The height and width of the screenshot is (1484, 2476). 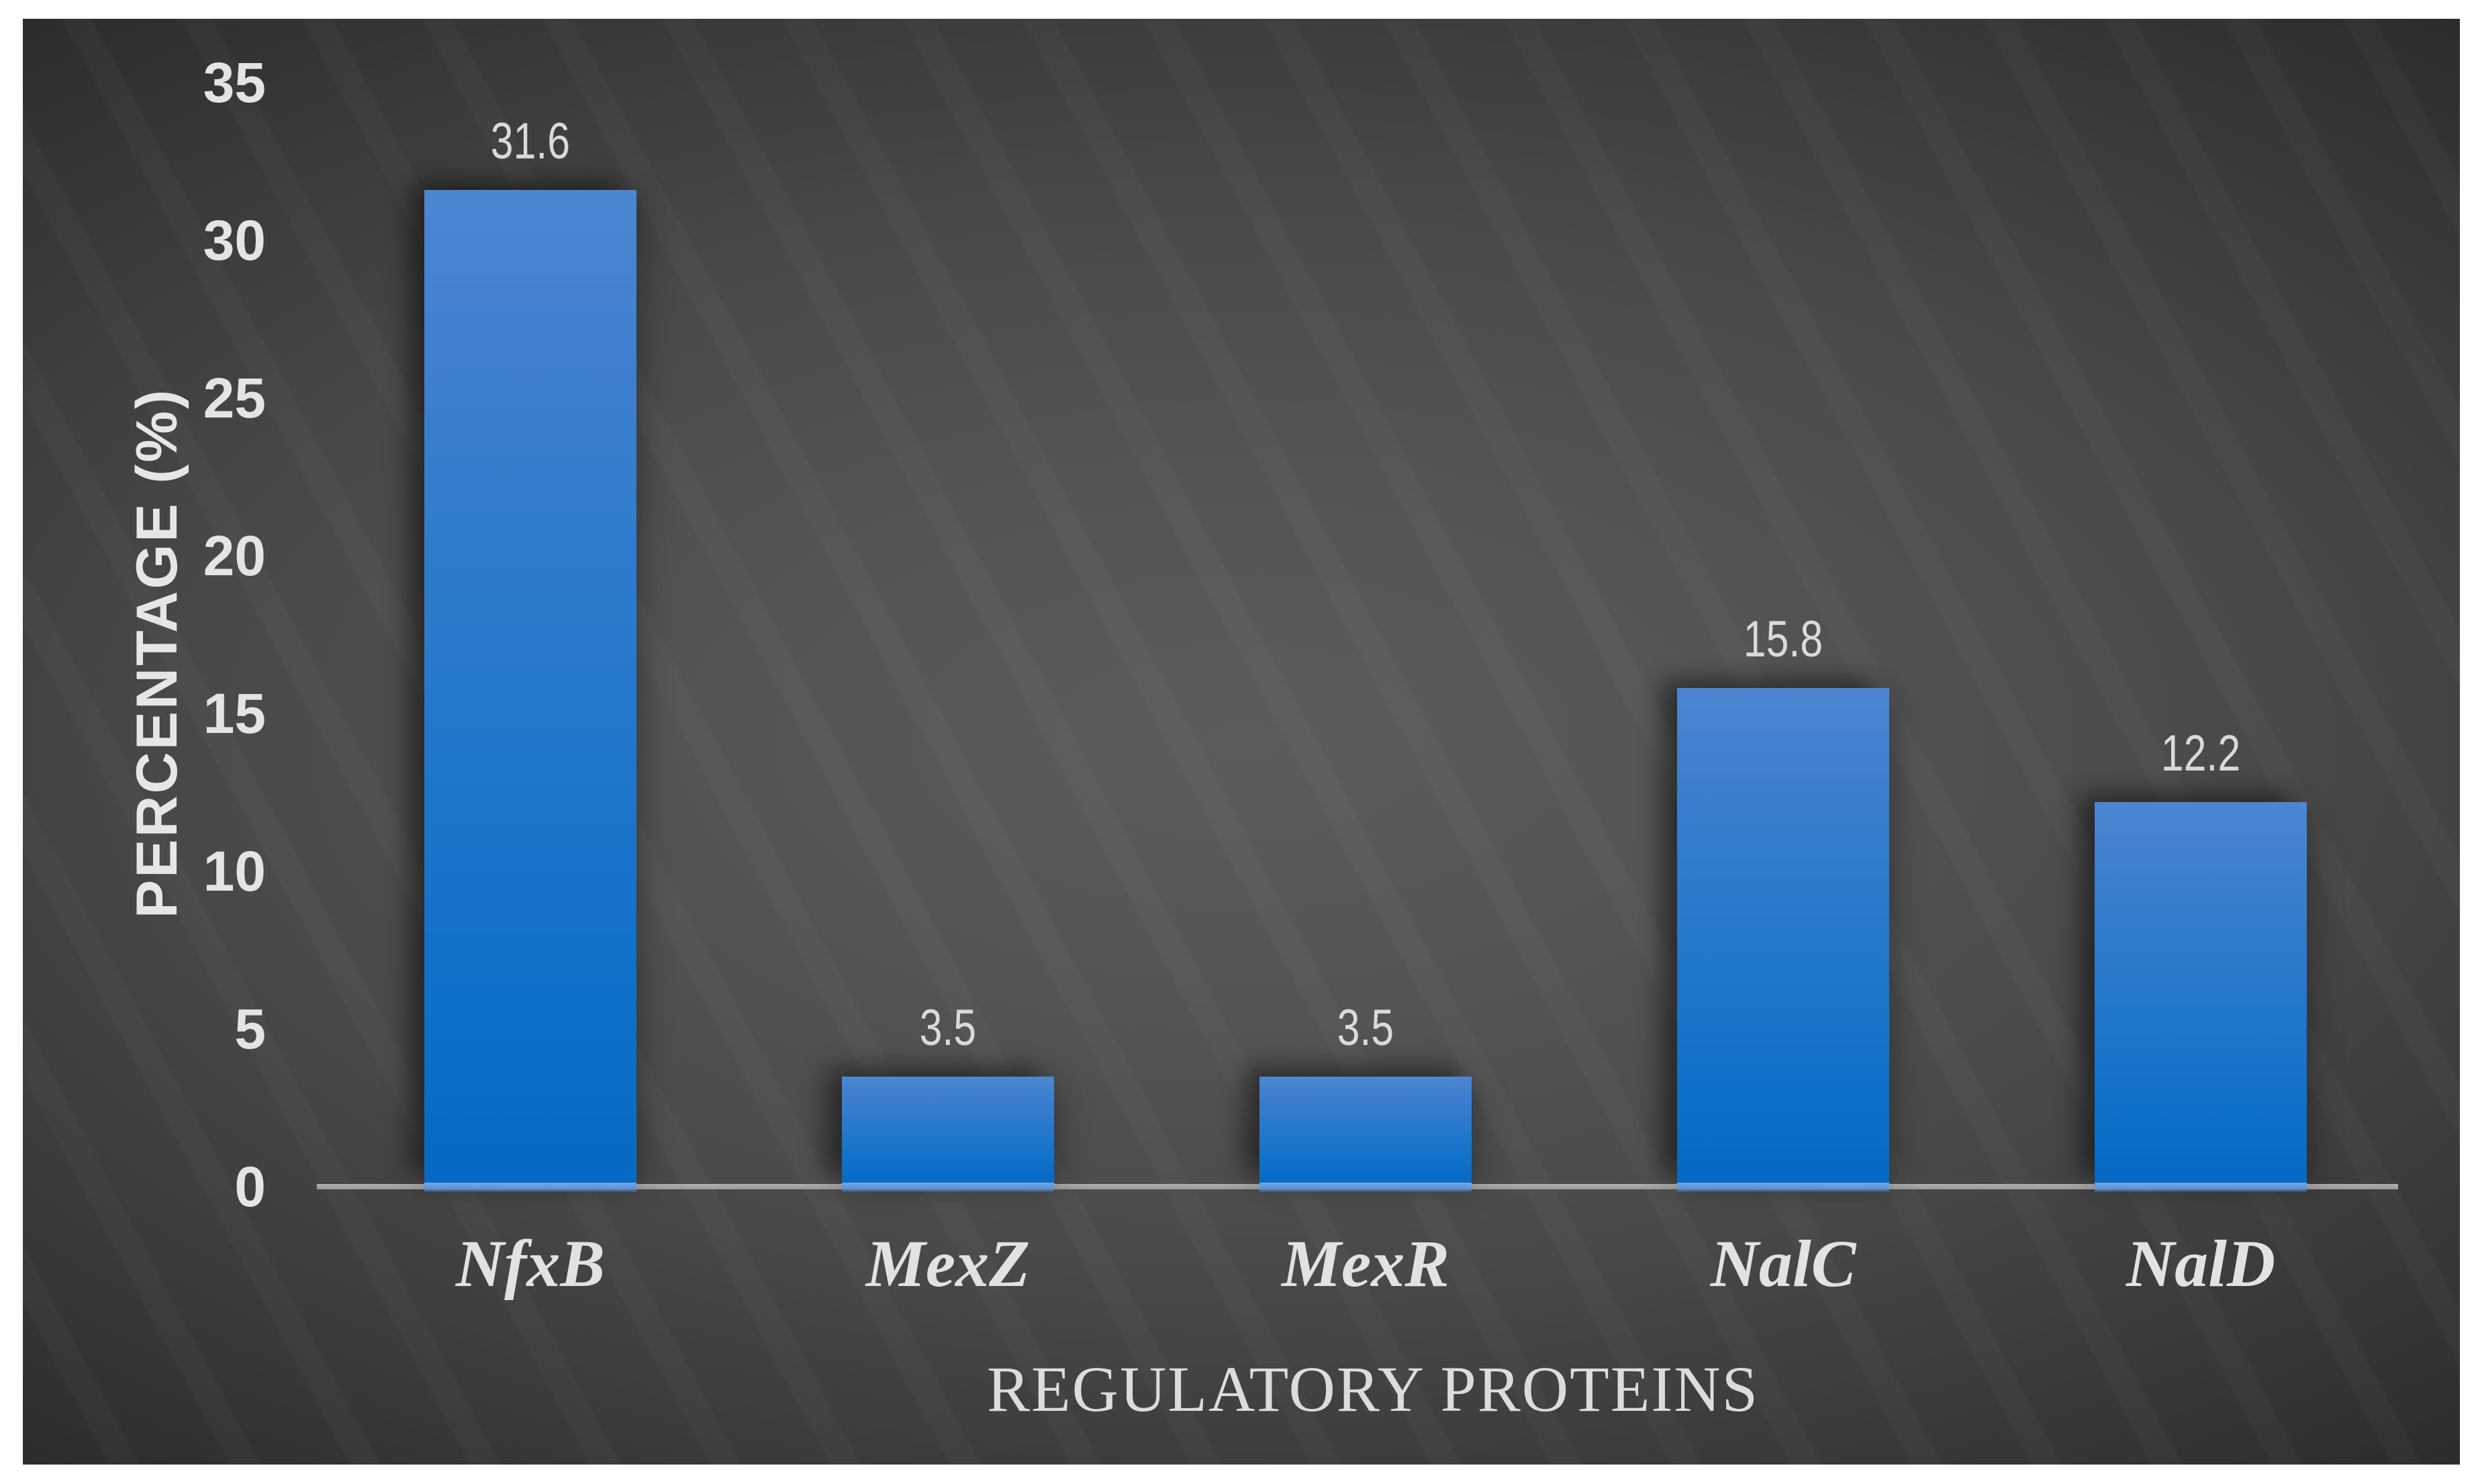 What do you see at coordinates (530, 1264) in the screenshot?
I see `x-category-label: NfxB` at bounding box center [530, 1264].